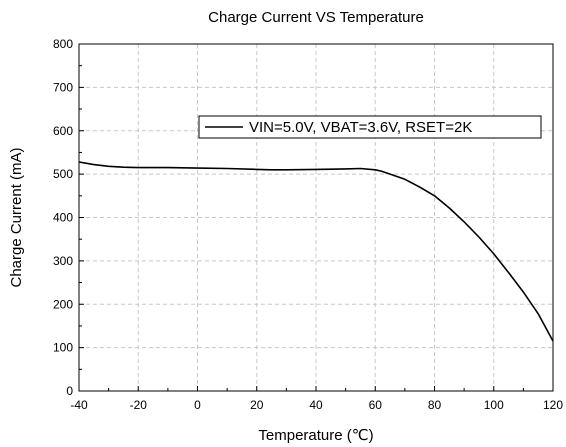  What do you see at coordinates (139, 405) in the screenshot?
I see `x-tick-label: -20` at bounding box center [139, 405].